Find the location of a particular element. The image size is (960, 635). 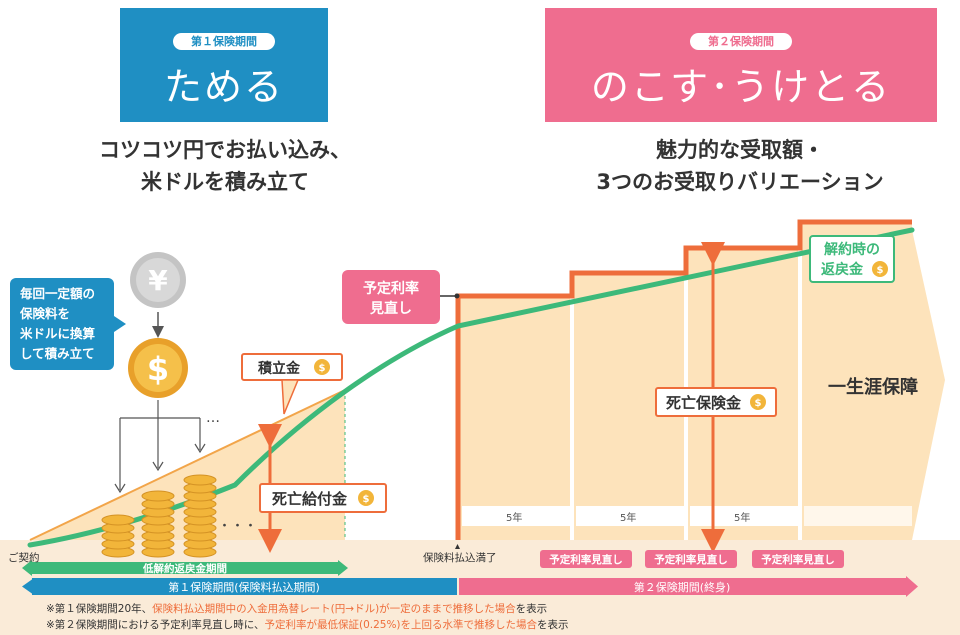

monthly-line-4: して積み立て is located at coordinates (57, 353).